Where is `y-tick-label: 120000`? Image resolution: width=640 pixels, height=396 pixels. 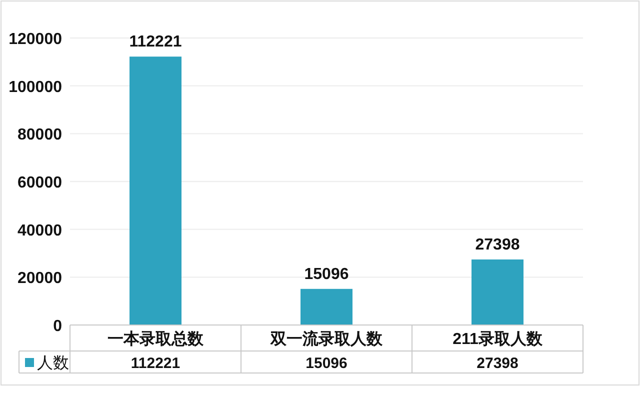 y-tick-label: 120000 is located at coordinates (35, 39).